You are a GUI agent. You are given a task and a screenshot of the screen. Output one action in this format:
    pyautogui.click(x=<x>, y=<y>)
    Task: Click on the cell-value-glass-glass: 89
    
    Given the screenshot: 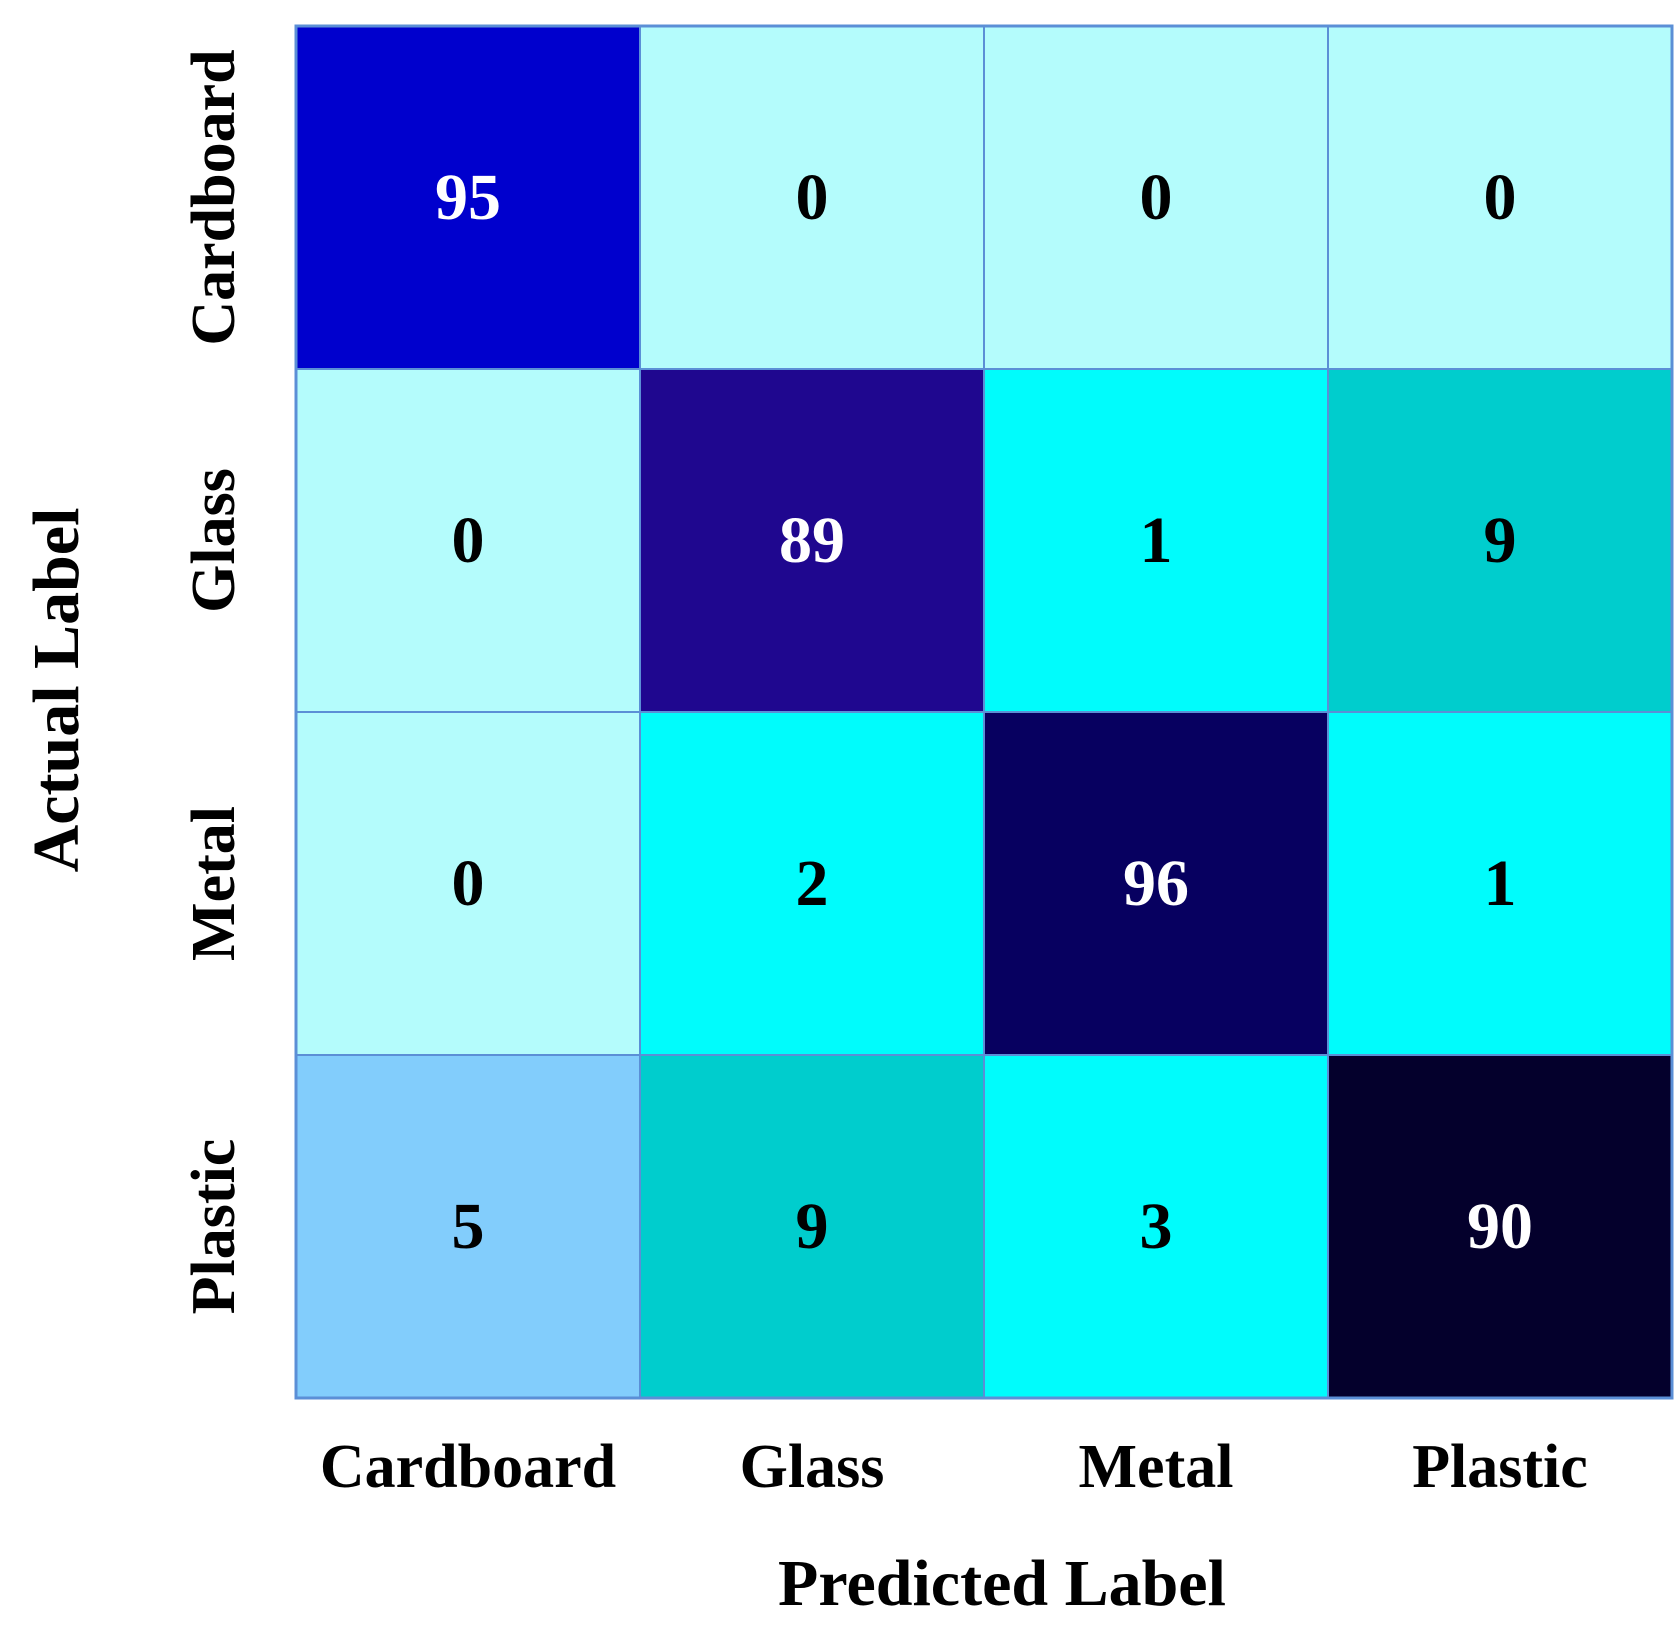 What is the action you would take?
    pyautogui.click(x=812, y=540)
    